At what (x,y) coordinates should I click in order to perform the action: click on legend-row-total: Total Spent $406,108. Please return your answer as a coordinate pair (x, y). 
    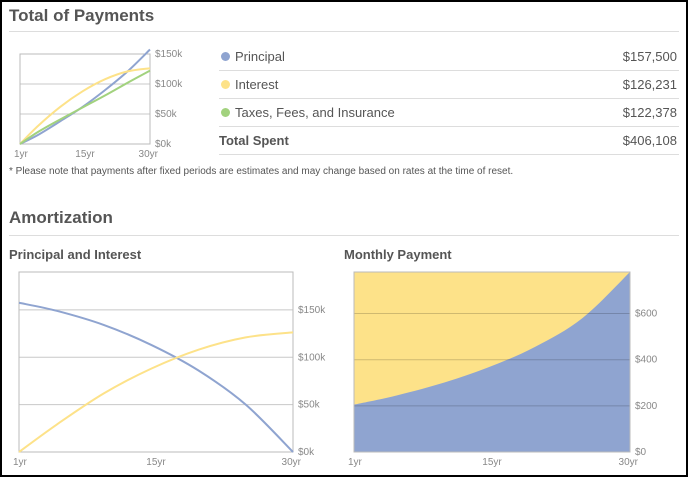
    Looking at the image, I should click on (449, 141).